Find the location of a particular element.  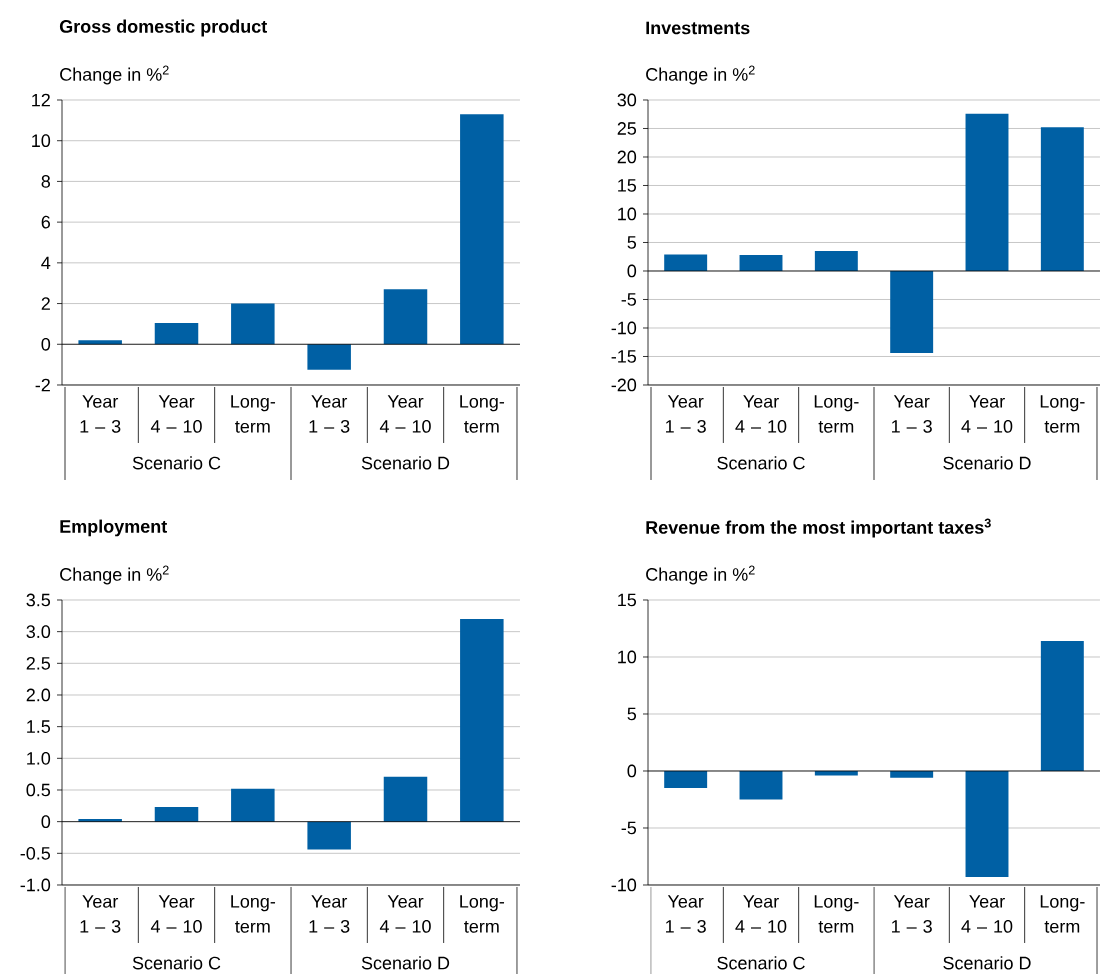

chart-title: Investments is located at coordinates (698, 28).